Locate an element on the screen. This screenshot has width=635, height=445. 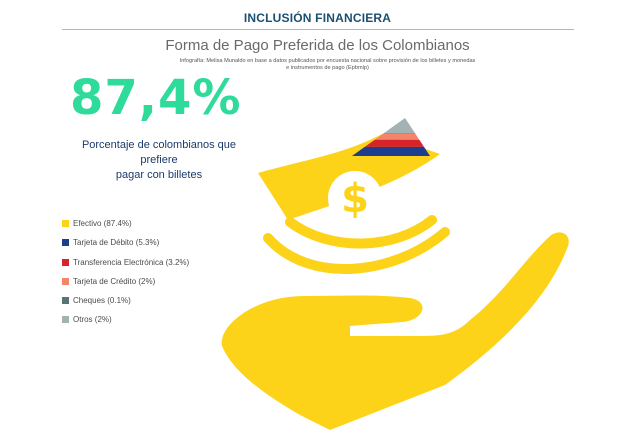
flag-stack is located at coordinates (391, 137).